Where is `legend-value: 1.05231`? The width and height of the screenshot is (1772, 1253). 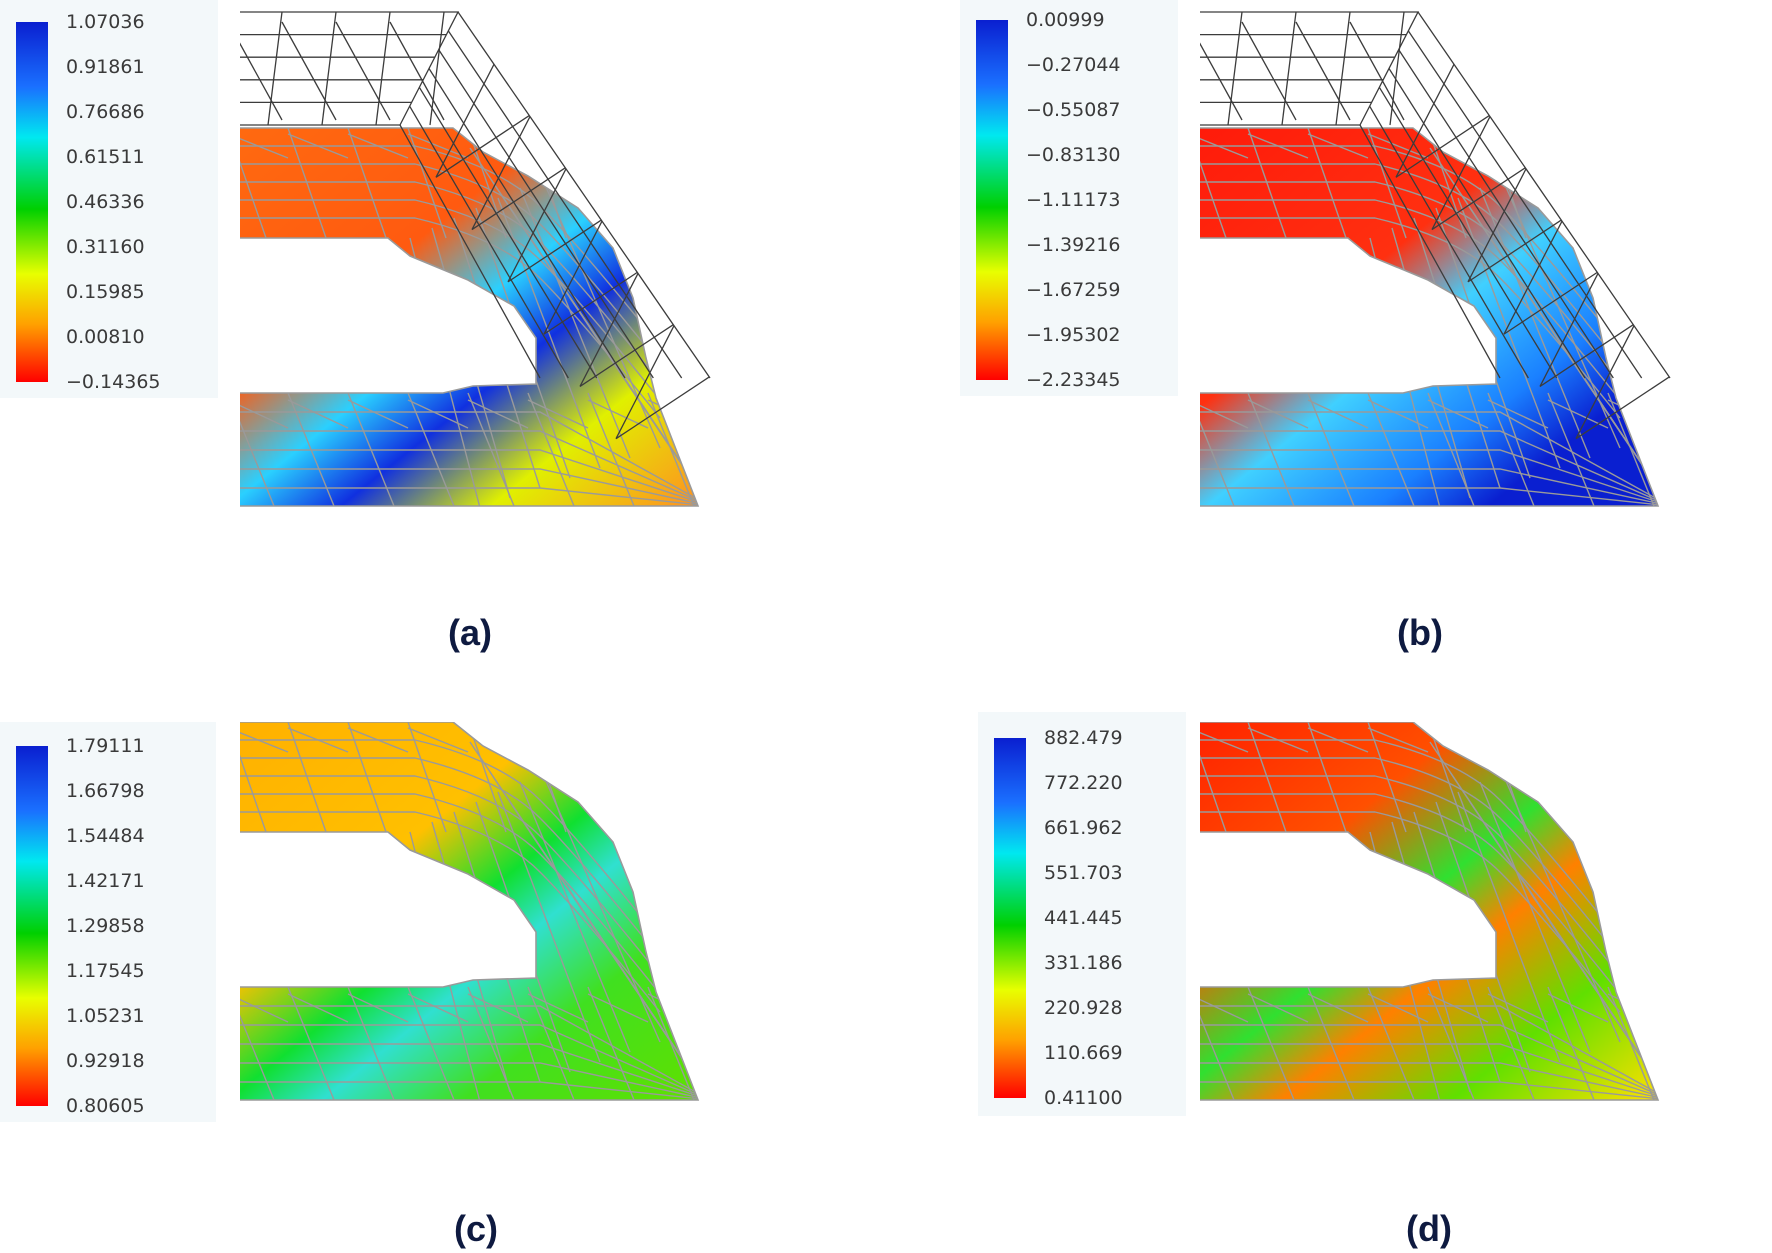
legend-value: 1.05231 is located at coordinates (105, 1016).